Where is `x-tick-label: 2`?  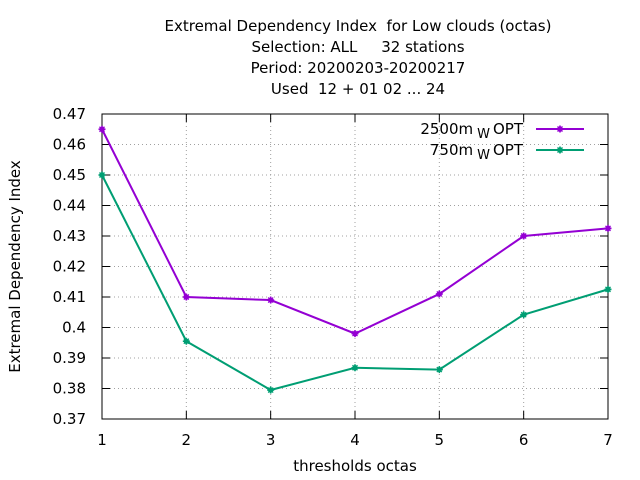 x-tick-label: 2 is located at coordinates (187, 440).